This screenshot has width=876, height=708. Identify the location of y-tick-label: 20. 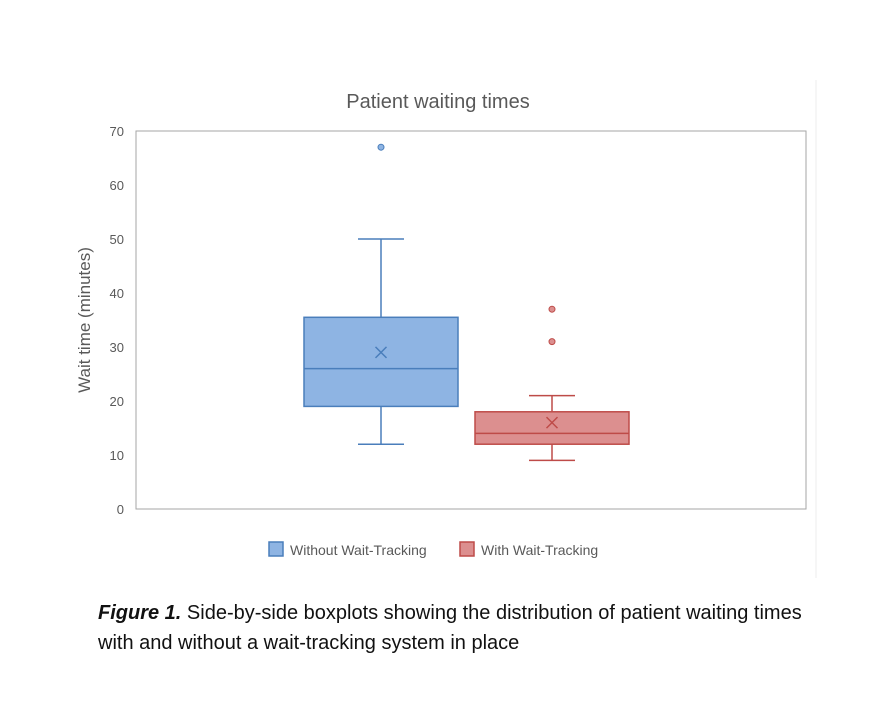
(117, 401).